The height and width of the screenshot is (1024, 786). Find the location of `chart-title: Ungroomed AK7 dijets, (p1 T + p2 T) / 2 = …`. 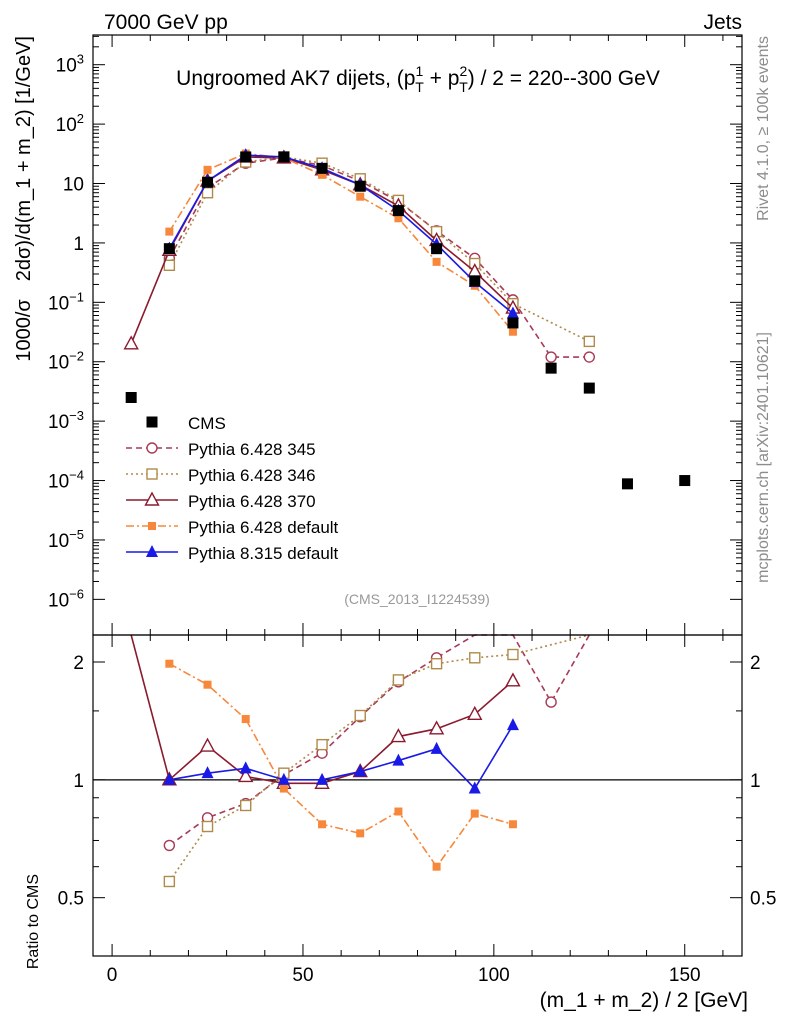

chart-title: Ungroomed AK7 dijets, (p1 T + p2 T) / 2 = … is located at coordinates (418, 79).